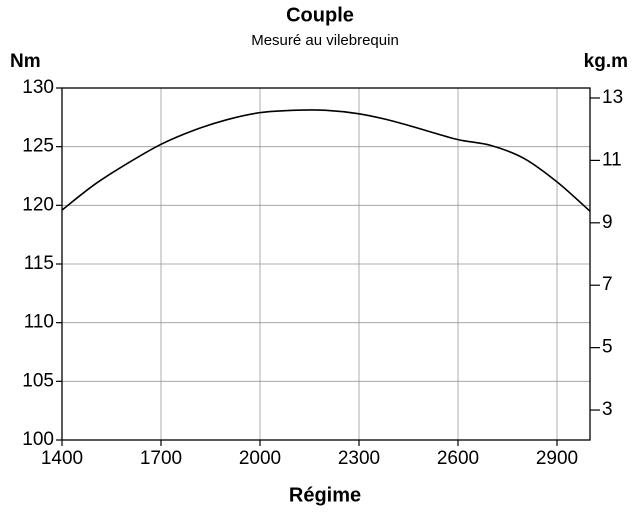 Image resolution: width=635 pixels, height=516 pixels. Describe the element at coordinates (359, 458) in the screenshot. I see `x-tick-label: 2300` at that location.